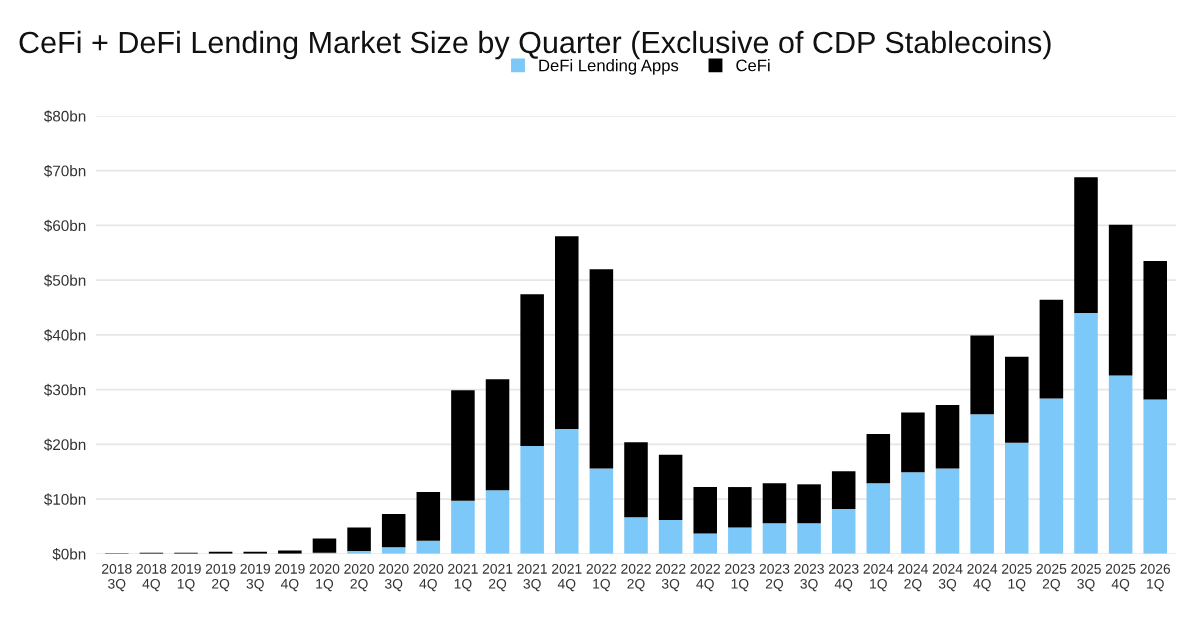  What do you see at coordinates (753, 65) in the screenshot?
I see `legend-label: CeFi` at bounding box center [753, 65].